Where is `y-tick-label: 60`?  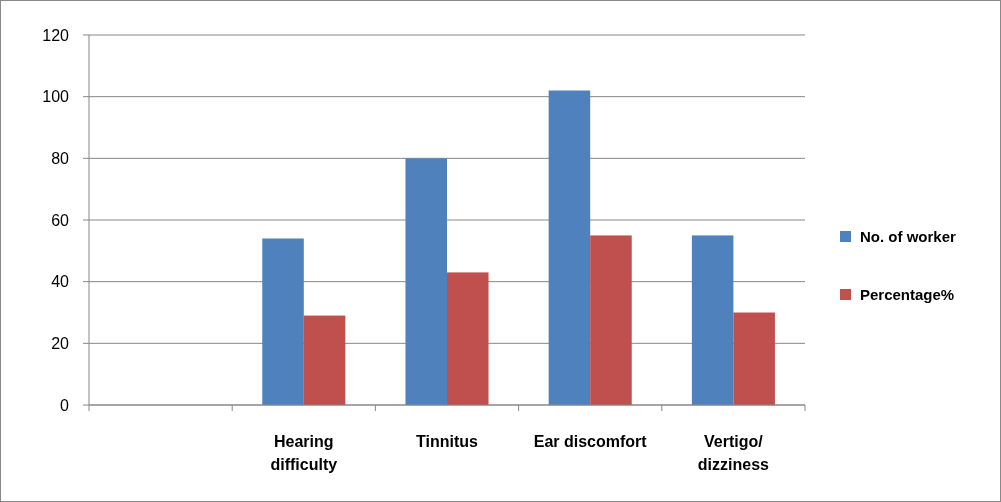 y-tick-label: 60 is located at coordinates (60, 220).